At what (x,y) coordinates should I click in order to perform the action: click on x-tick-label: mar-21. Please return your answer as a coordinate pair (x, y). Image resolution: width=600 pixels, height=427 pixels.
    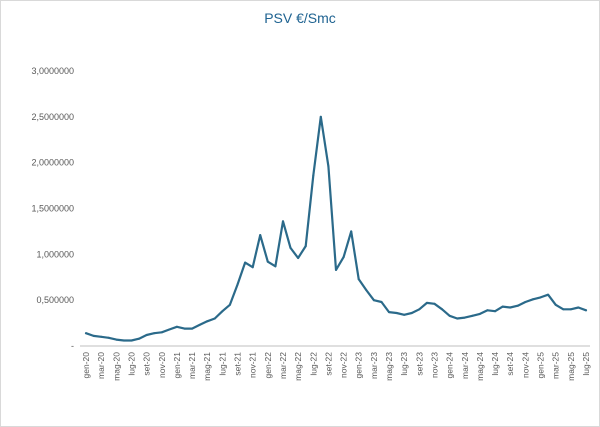
    Looking at the image, I should click on (192, 365).